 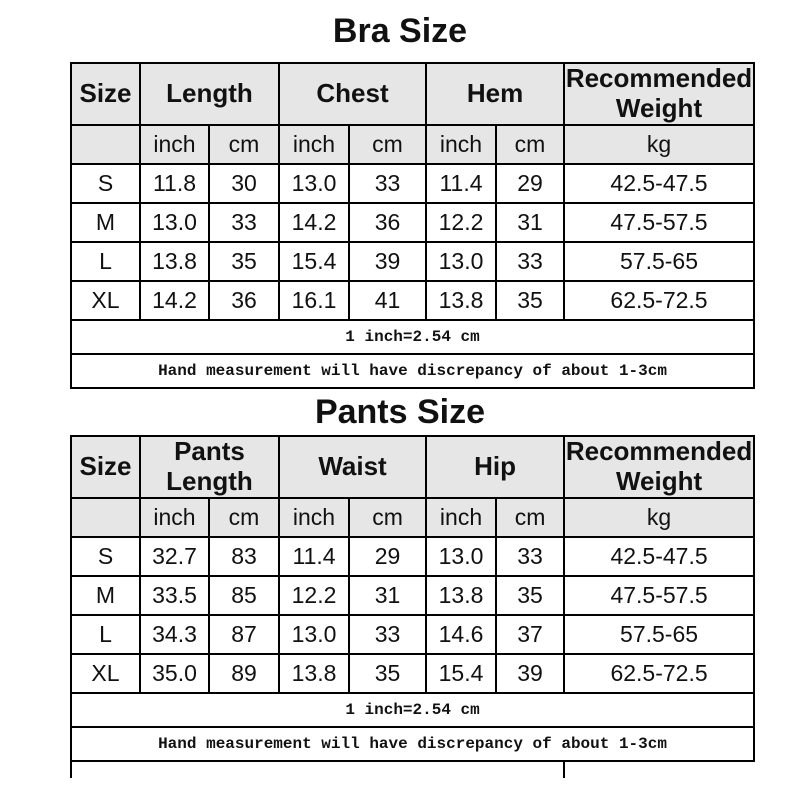 What do you see at coordinates (530, 634) in the screenshot?
I see `value-cell: 37` at bounding box center [530, 634].